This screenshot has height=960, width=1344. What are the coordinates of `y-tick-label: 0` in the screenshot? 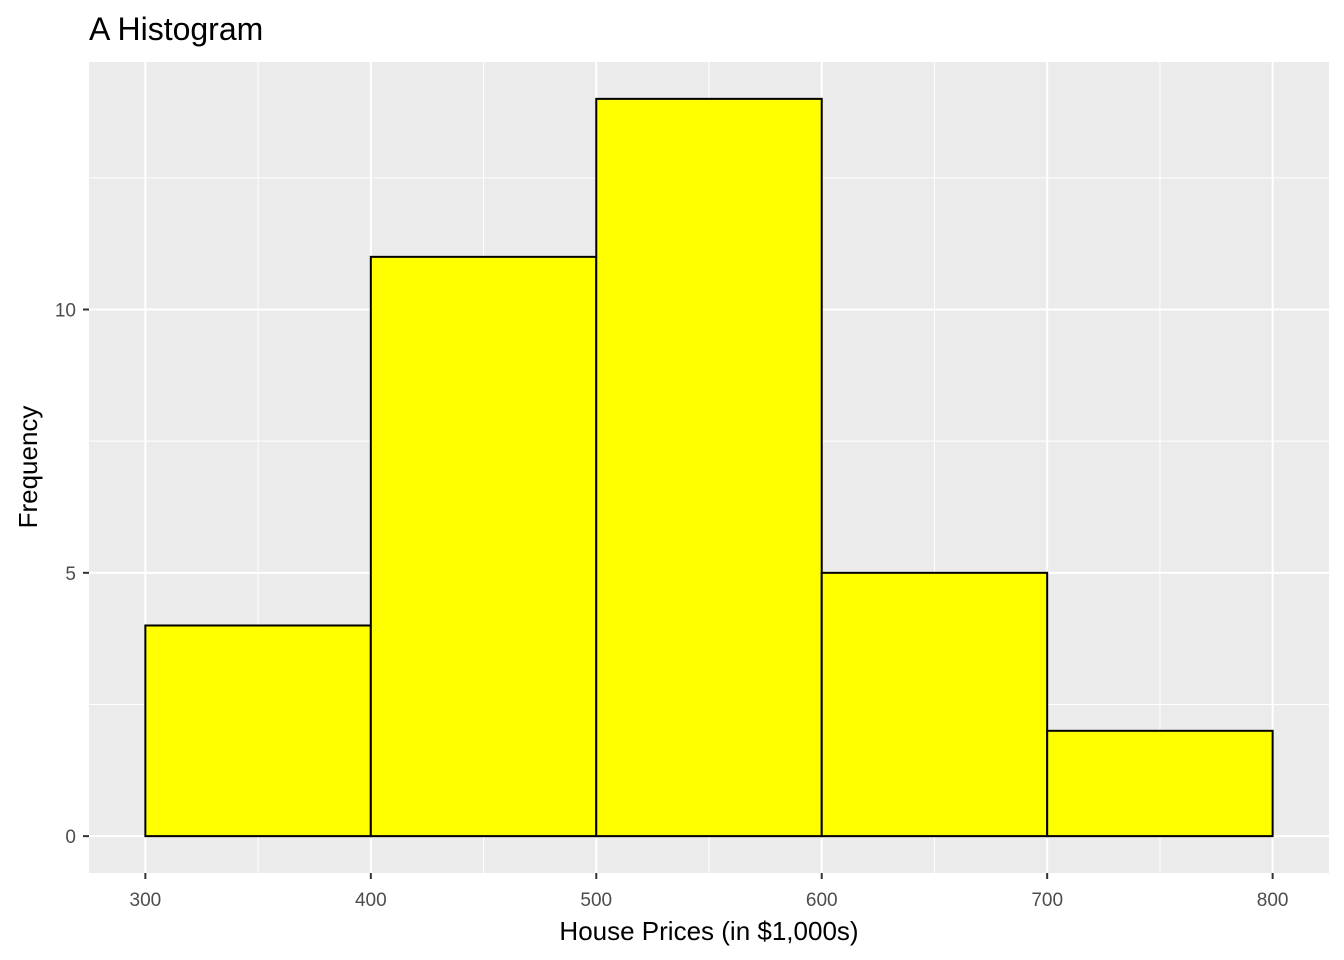 It's located at (70, 837).